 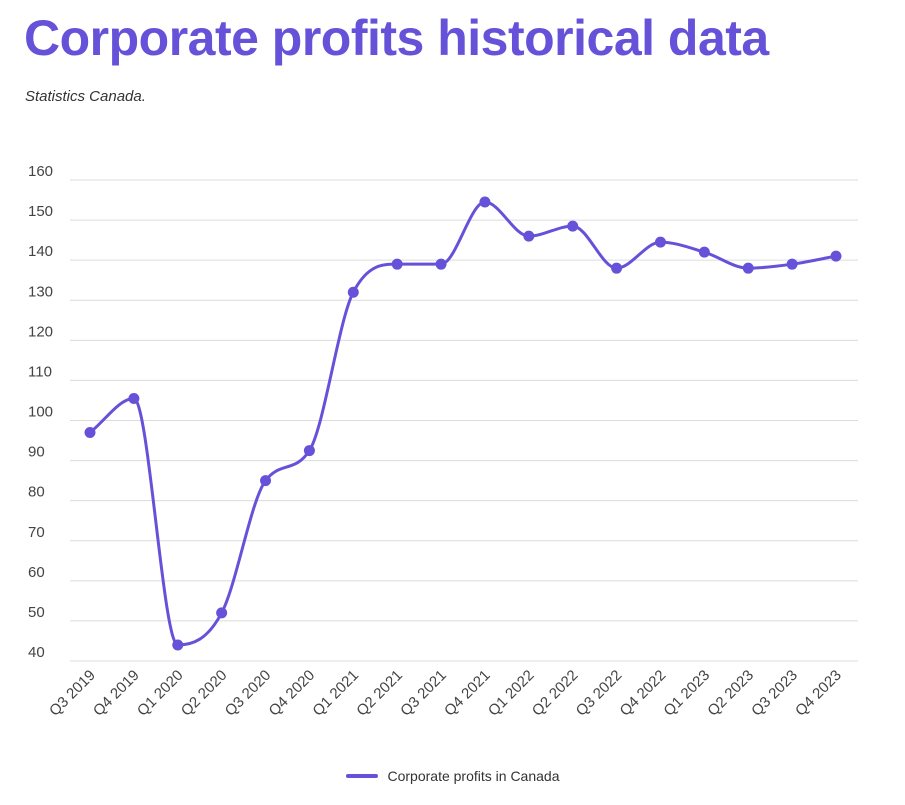 What do you see at coordinates (730, 693) in the screenshot?
I see `x-tick-label: Q2 2023` at bounding box center [730, 693].